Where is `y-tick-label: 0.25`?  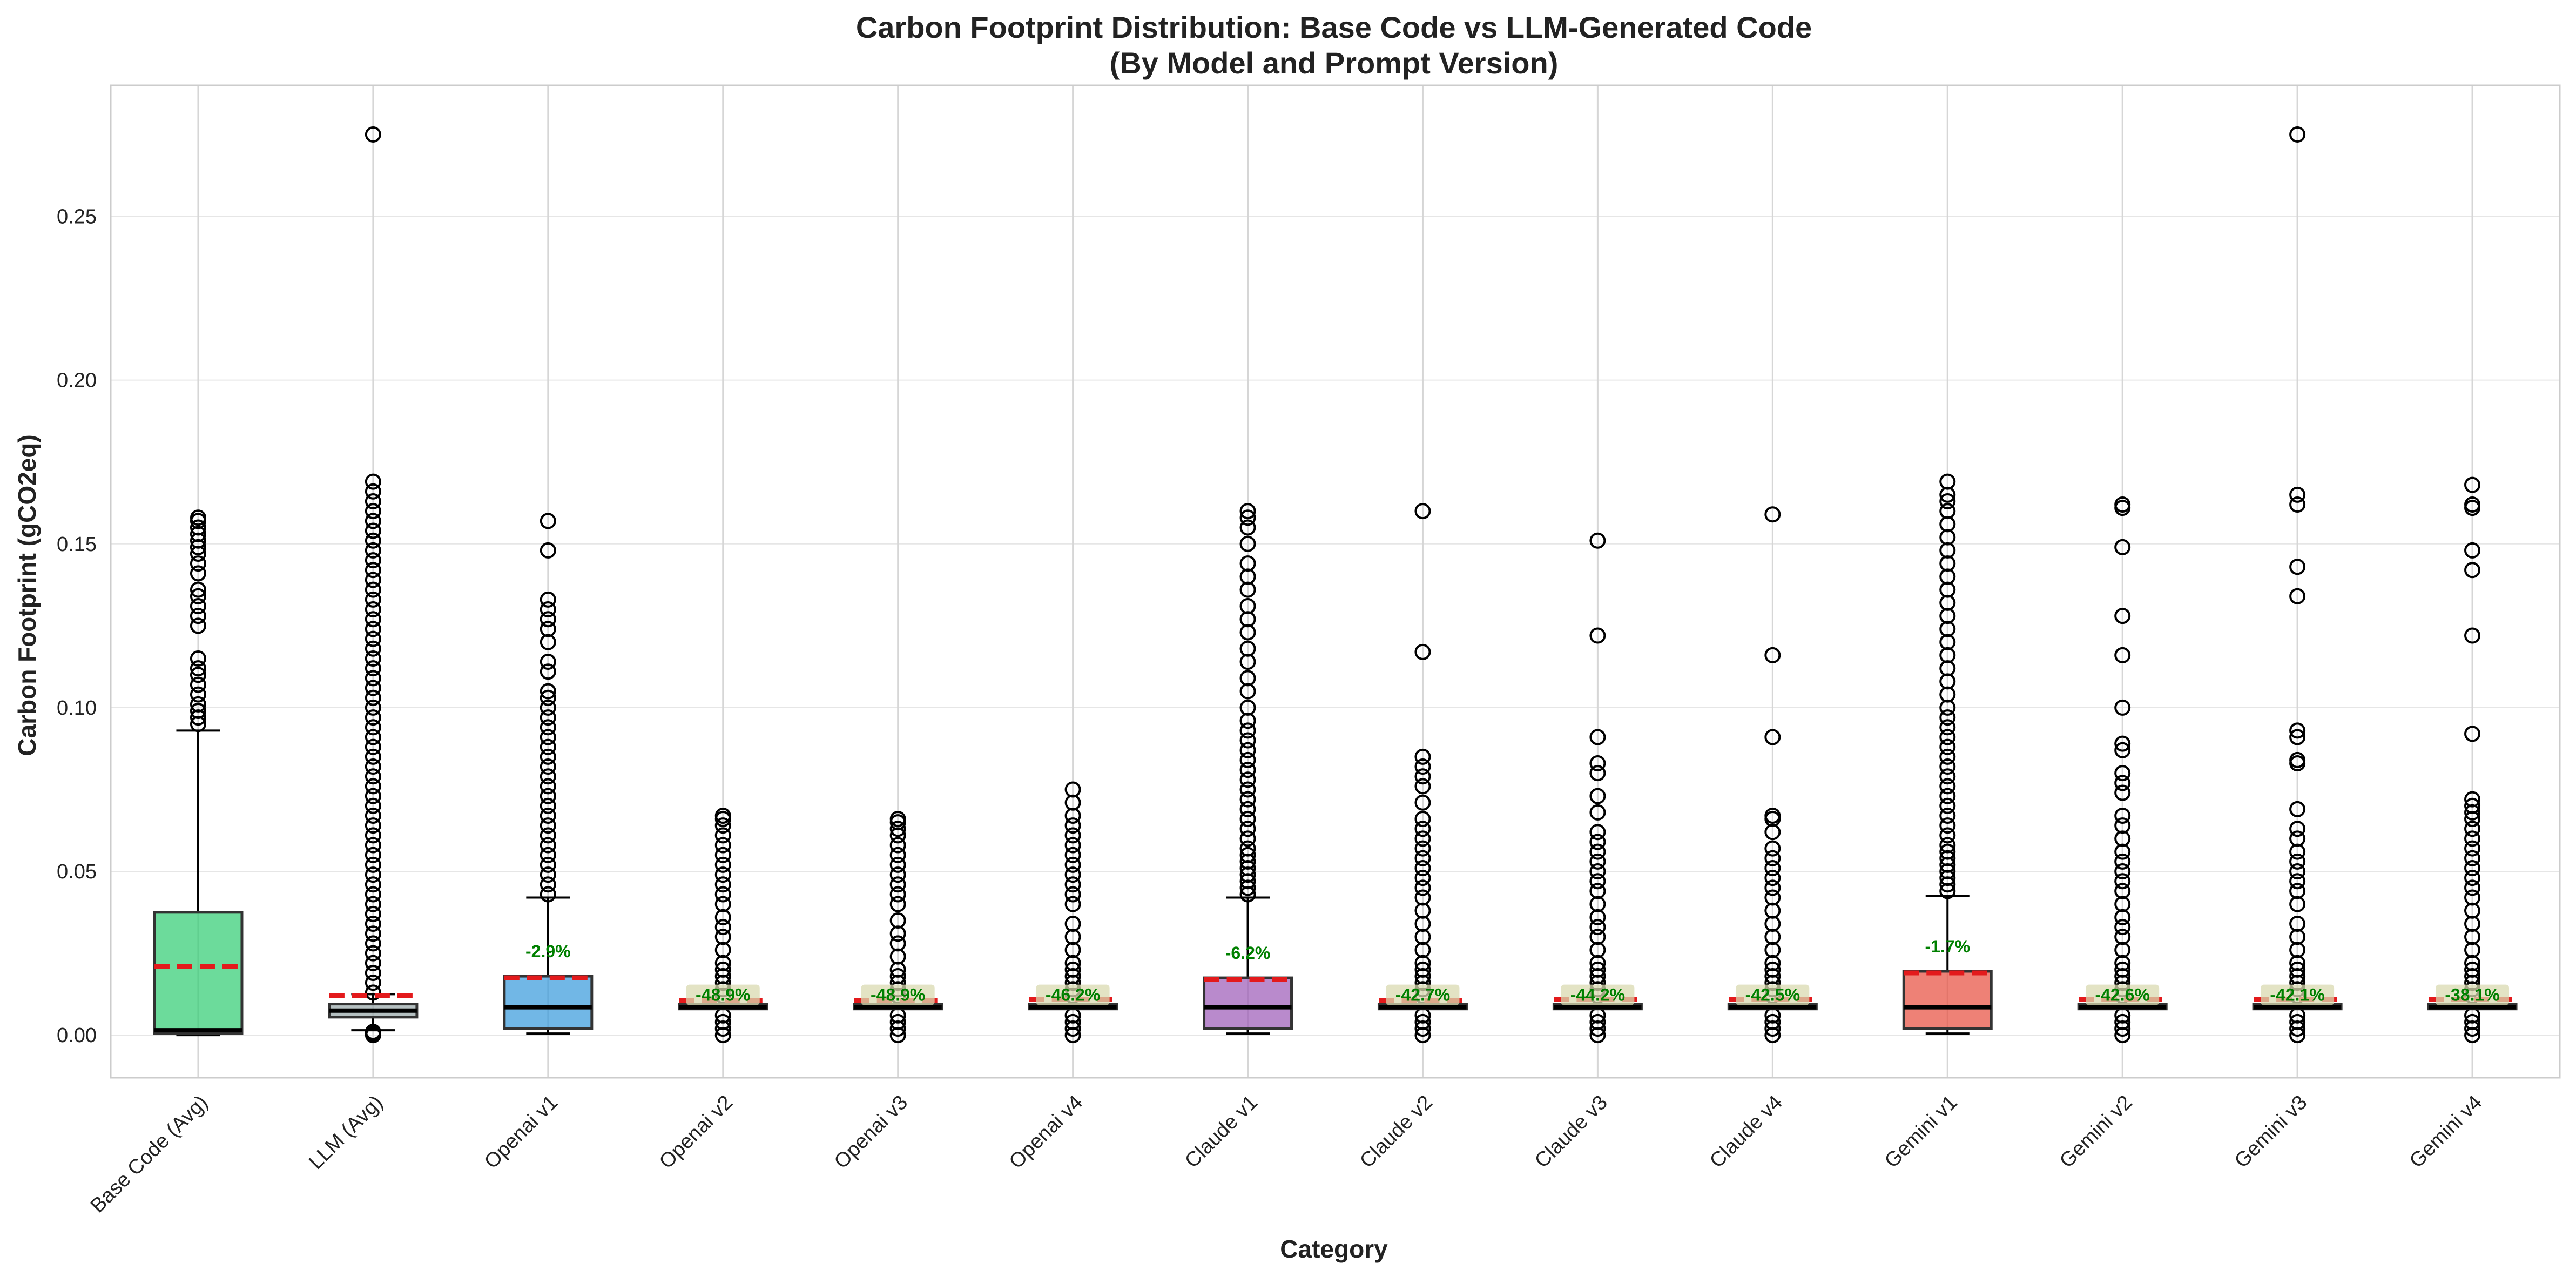 y-tick-label: 0.25 is located at coordinates (77, 217).